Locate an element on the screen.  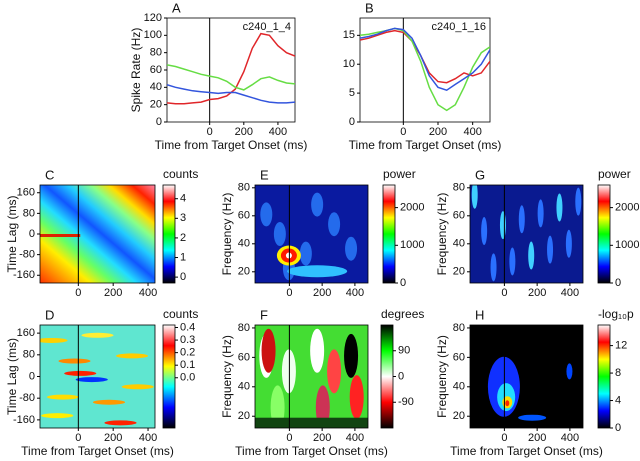
y-tick-label: -160 is located at coordinates (24, 420).